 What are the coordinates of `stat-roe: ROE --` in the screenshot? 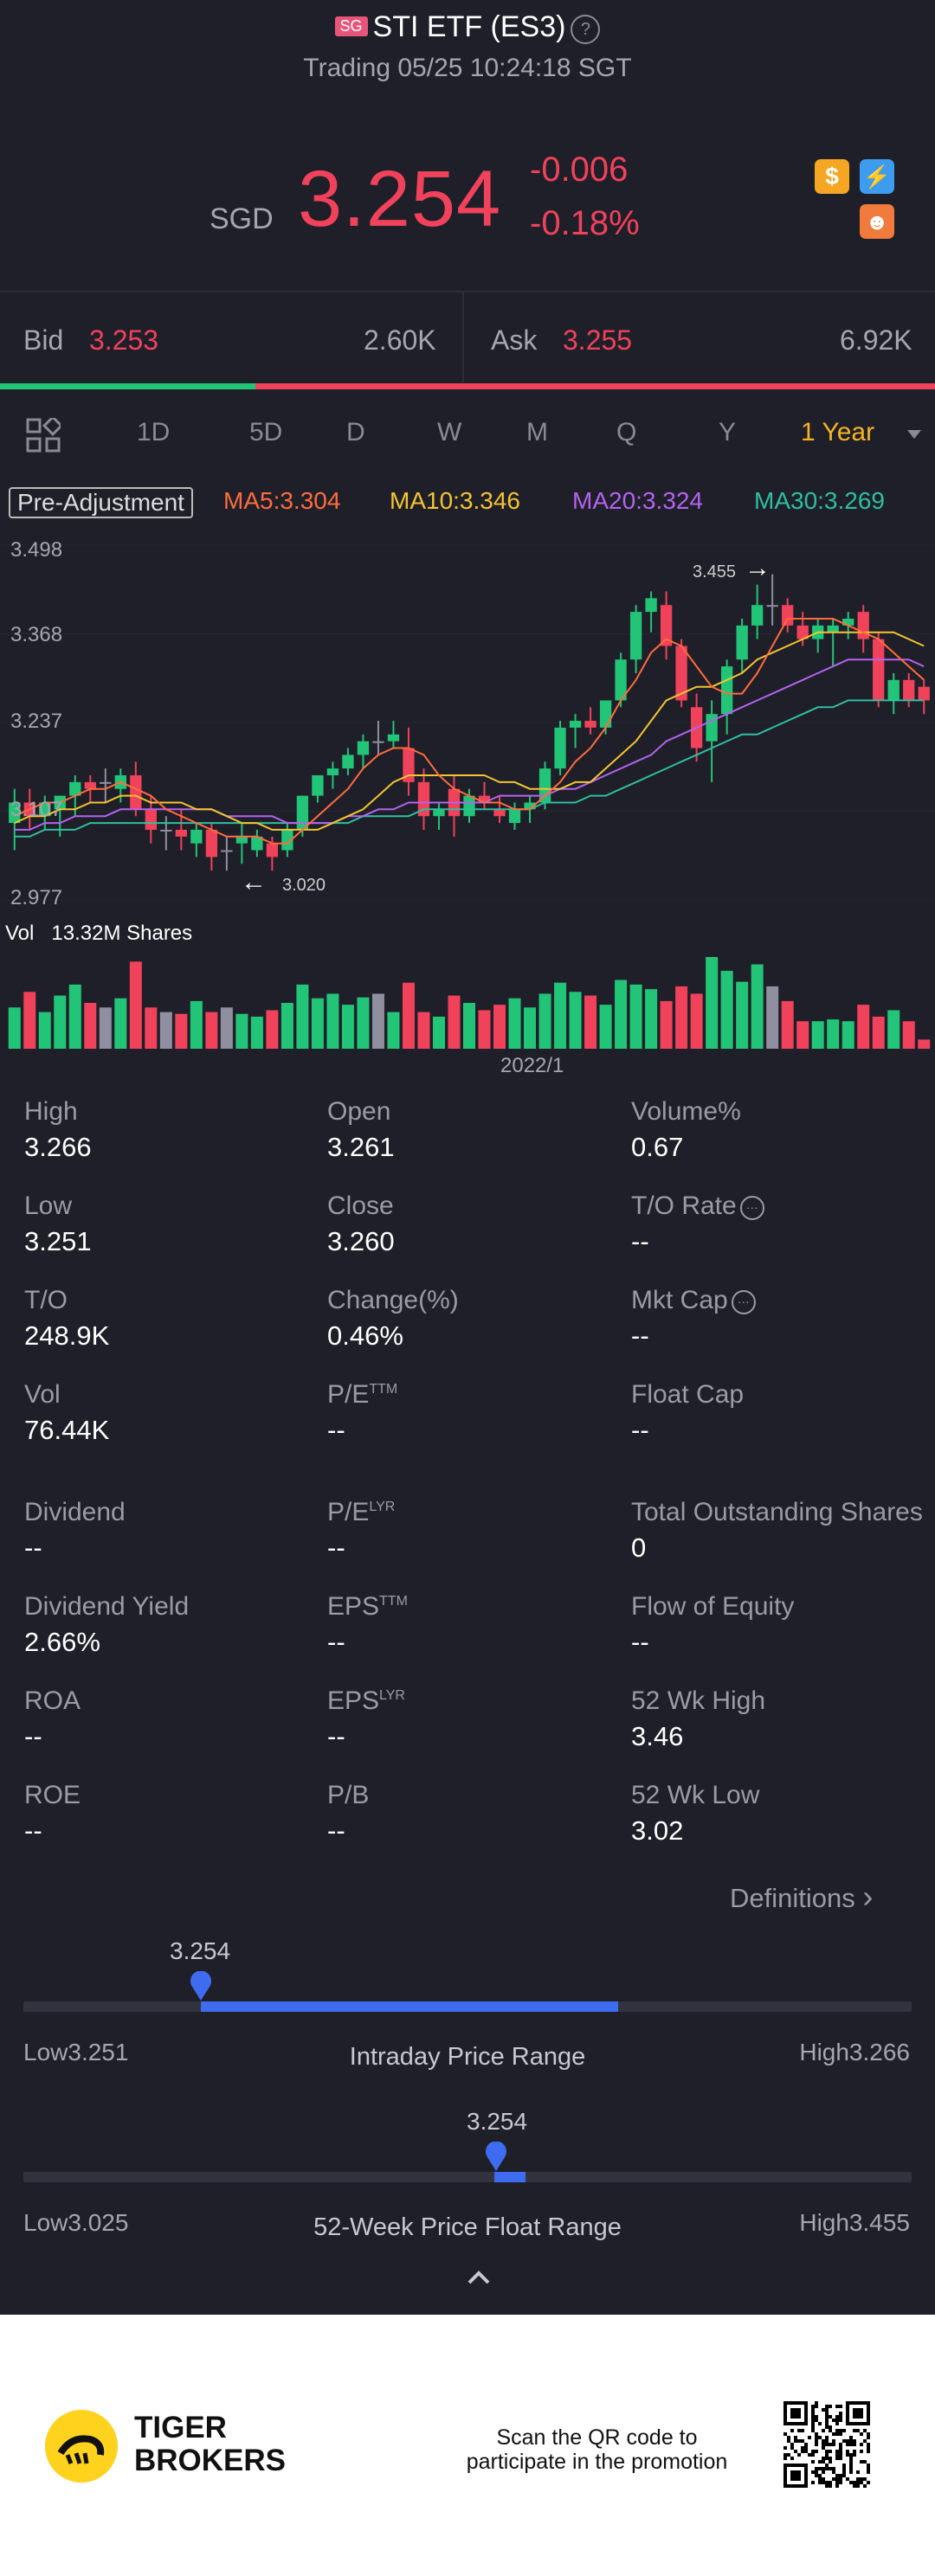 It's located at (52, 1814).